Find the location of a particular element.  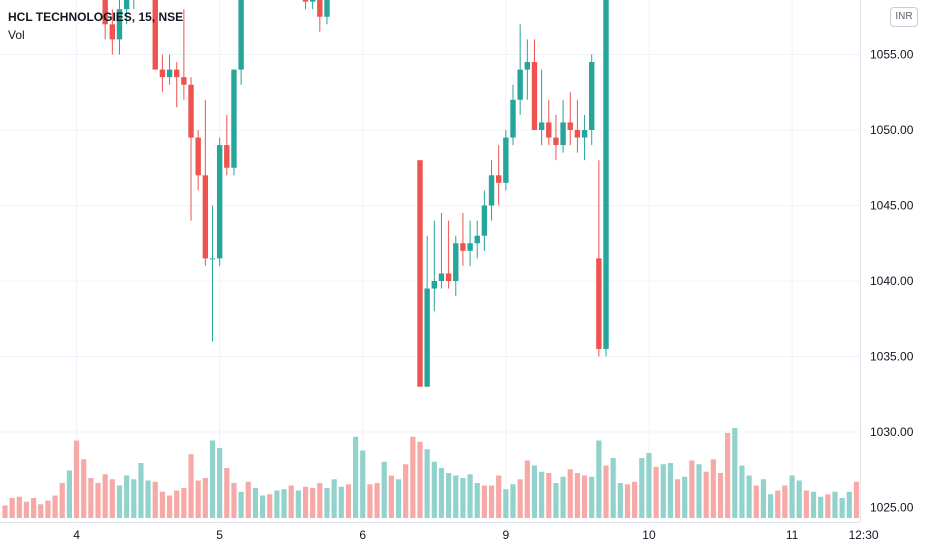

y-tick-label: 1045.00 is located at coordinates (892, 206).